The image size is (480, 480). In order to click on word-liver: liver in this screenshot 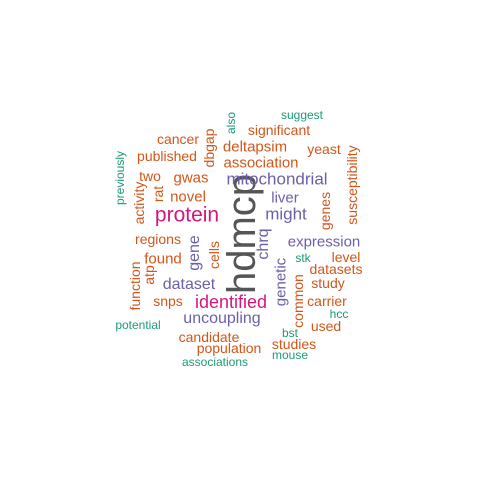, I will do `click(285, 198)`.